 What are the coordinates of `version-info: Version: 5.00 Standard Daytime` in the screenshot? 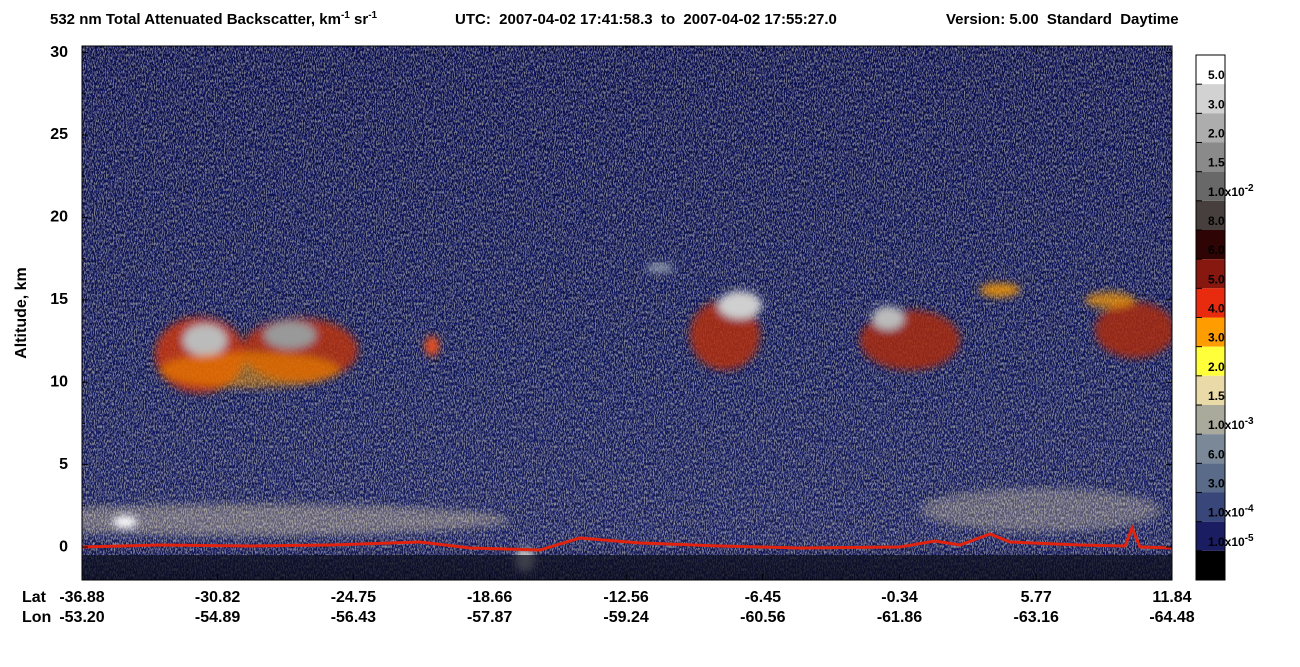 It's located at (1062, 19).